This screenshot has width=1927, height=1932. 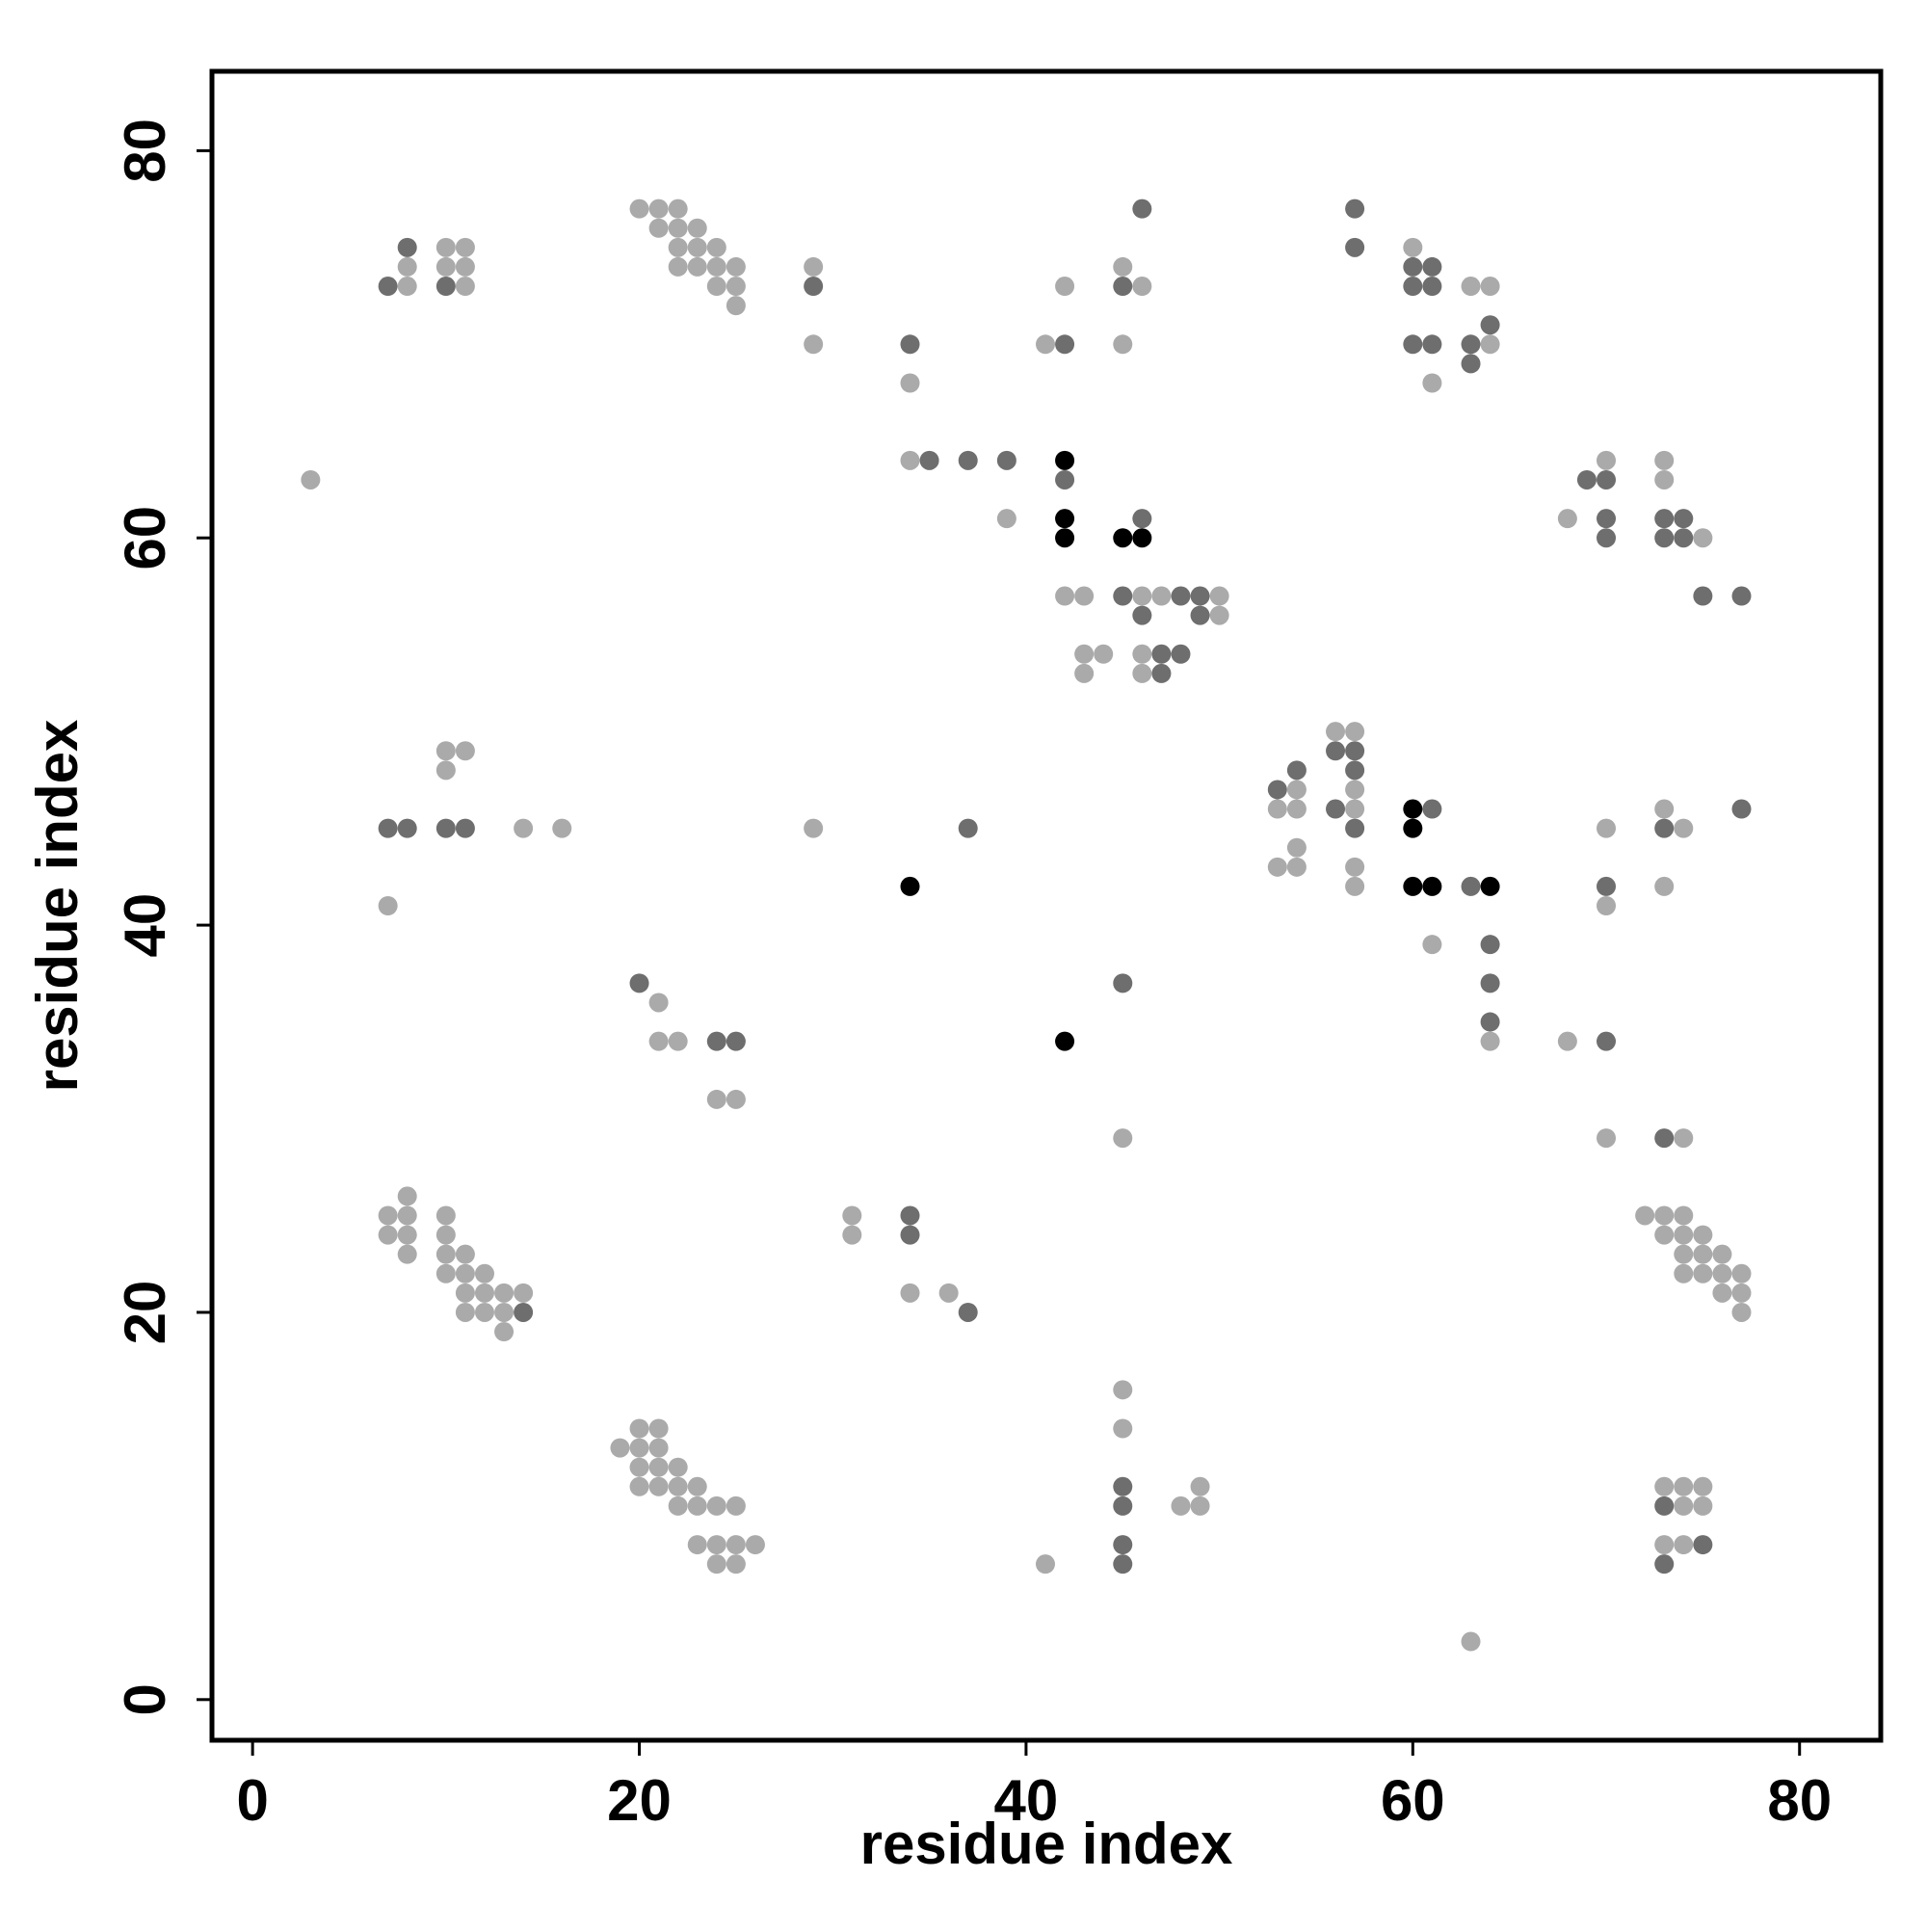 What do you see at coordinates (145, 925) in the screenshot?
I see `y-tick-label: 40` at bounding box center [145, 925].